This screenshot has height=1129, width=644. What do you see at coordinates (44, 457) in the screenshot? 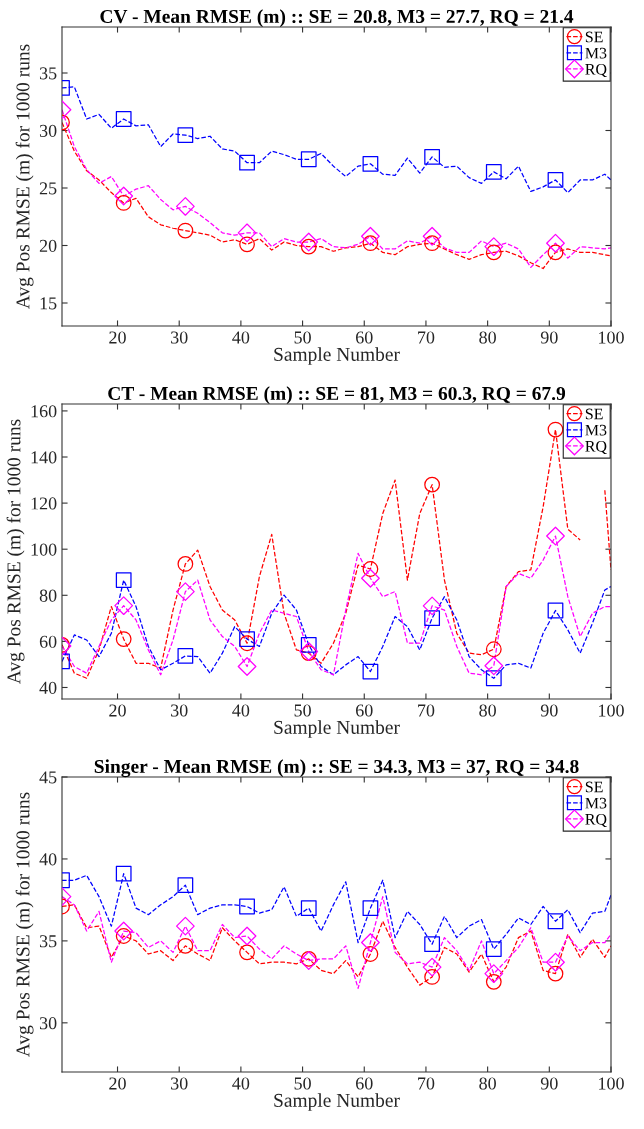
I see `y-tick-label: 140` at bounding box center [44, 457].